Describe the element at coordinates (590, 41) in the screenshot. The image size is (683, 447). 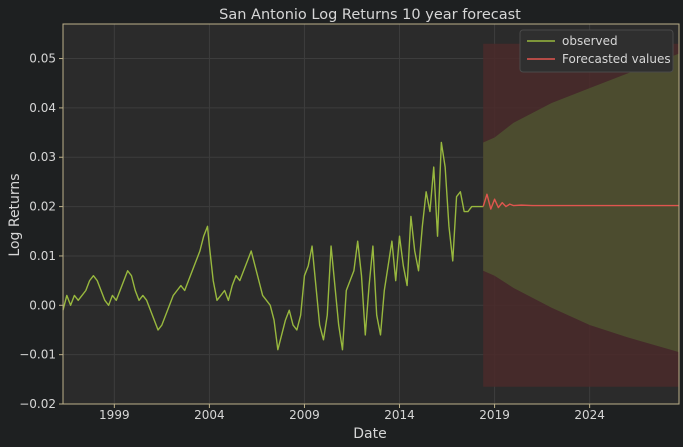
I see `legend-label-observed: observed` at that location.